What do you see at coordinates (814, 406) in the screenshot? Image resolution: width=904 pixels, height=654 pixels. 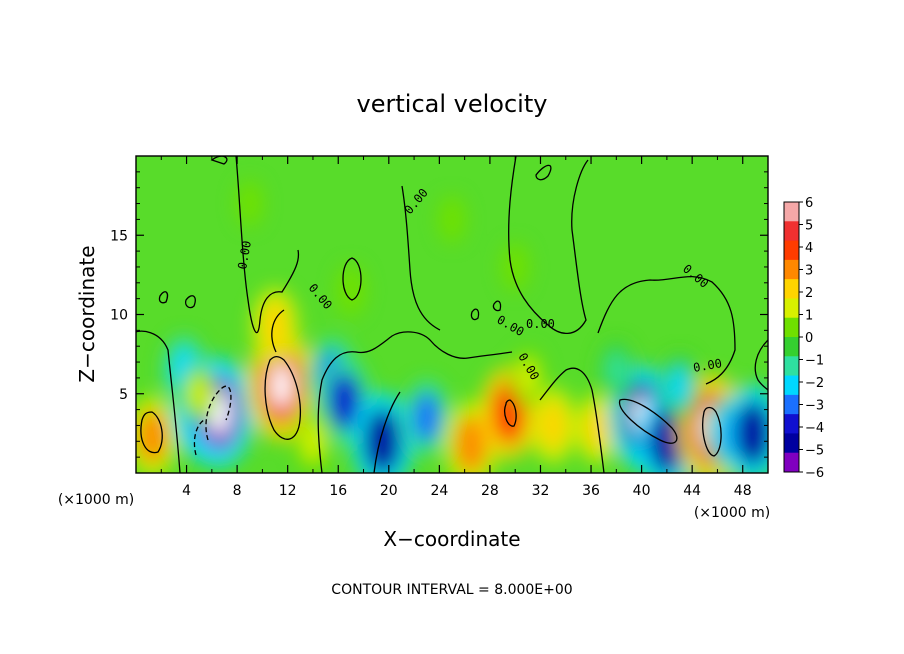 I see `colorbar-tick-label: −3` at bounding box center [814, 406].